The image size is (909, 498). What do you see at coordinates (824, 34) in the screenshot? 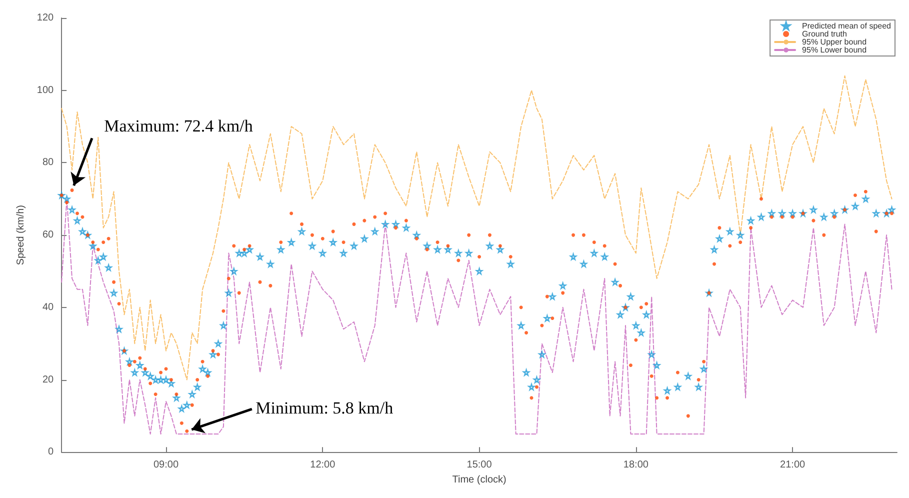
I see `legend-label: Ground truth` at bounding box center [824, 34].